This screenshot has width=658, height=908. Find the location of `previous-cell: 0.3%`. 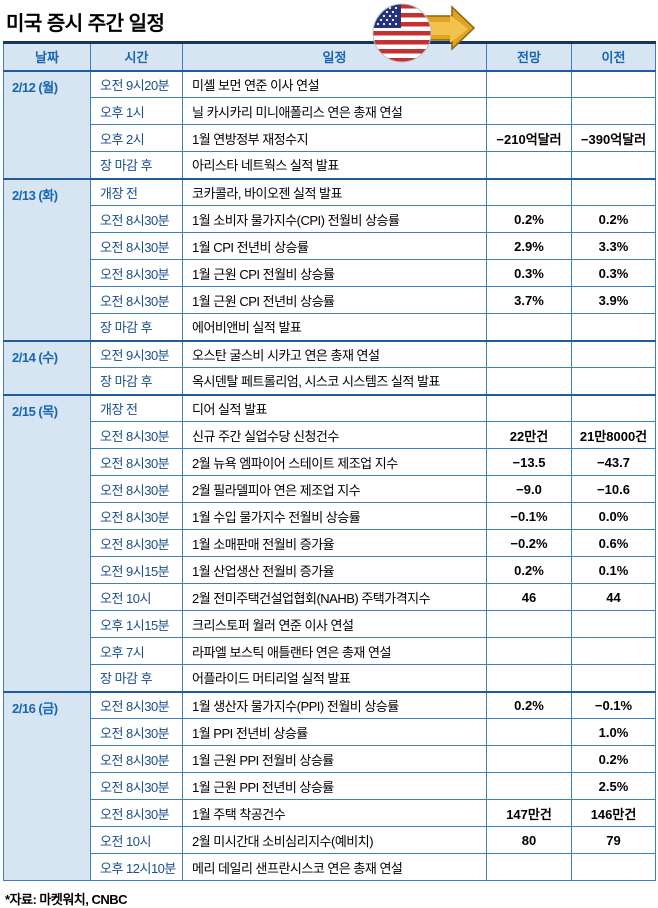

previous-cell: 0.3% is located at coordinates (613, 273).